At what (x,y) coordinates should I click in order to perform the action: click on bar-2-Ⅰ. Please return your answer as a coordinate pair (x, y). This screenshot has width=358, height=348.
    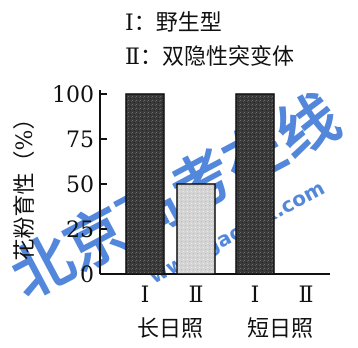
    Looking at the image, I should click on (255, 184).